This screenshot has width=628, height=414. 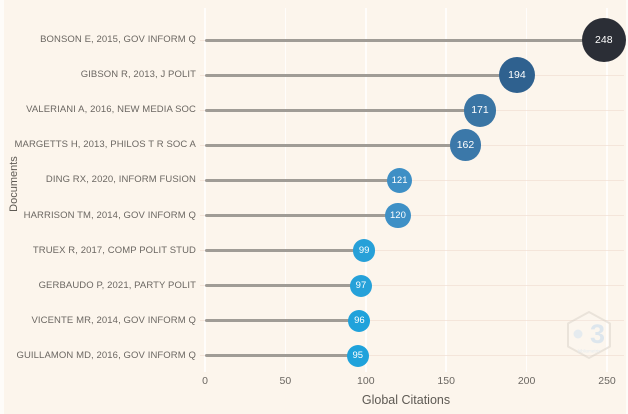 What do you see at coordinates (118, 39) in the screenshot?
I see `document-label: BONSON E, 2015, GOV INFORM Q` at bounding box center [118, 39].